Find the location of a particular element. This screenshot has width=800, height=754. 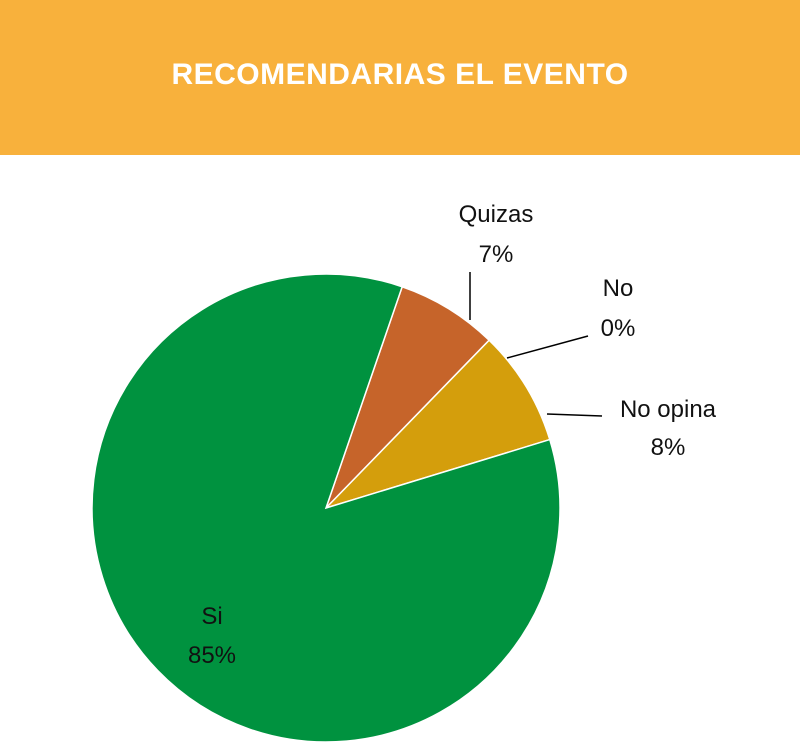

slice-label-no: No is located at coordinates (618, 288).